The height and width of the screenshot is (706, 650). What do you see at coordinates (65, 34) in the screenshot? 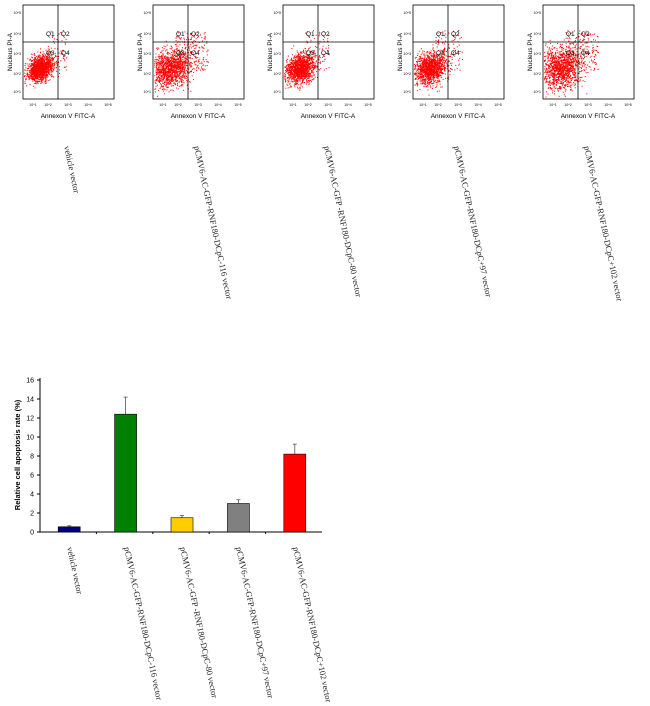
I see `quadrant-label: Q2` at bounding box center [65, 34].